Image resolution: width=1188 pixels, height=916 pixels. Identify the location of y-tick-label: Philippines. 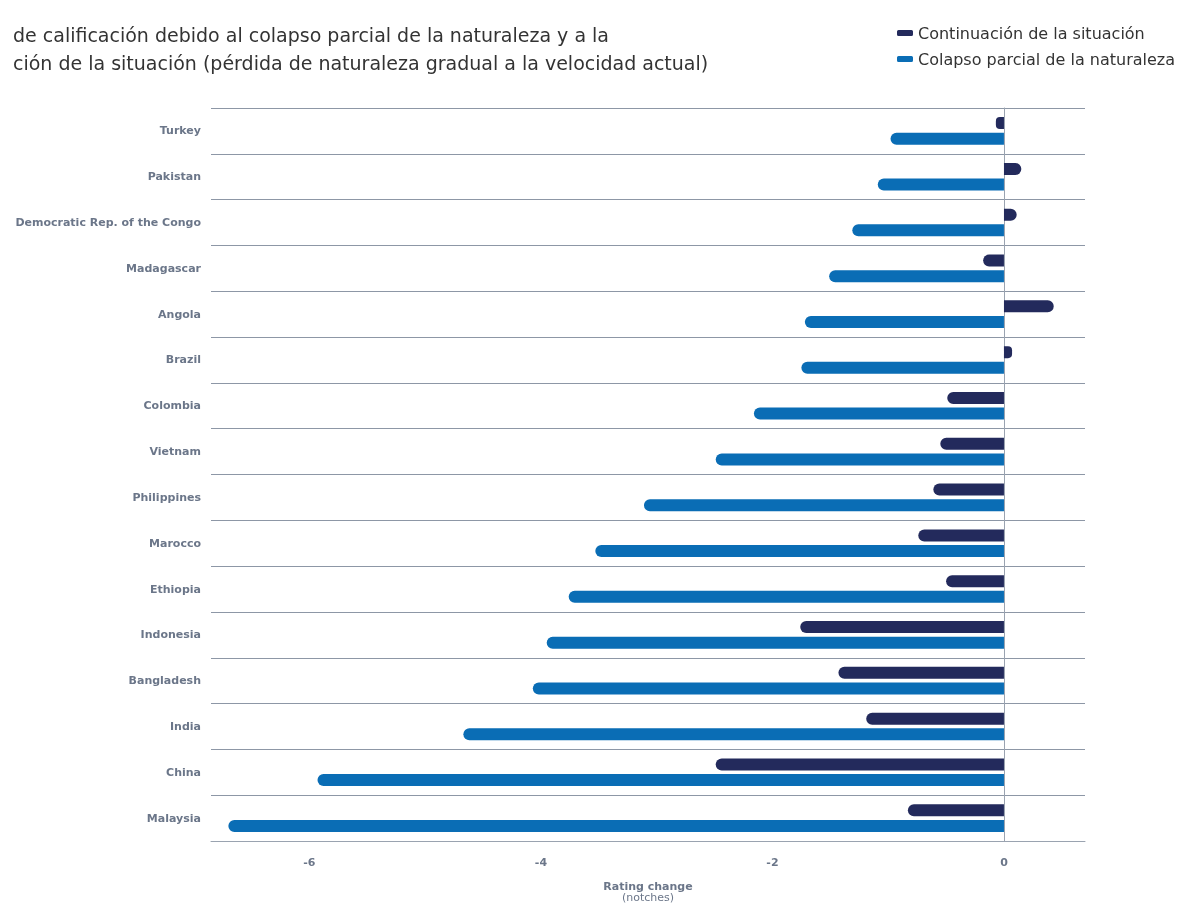
(167, 497).